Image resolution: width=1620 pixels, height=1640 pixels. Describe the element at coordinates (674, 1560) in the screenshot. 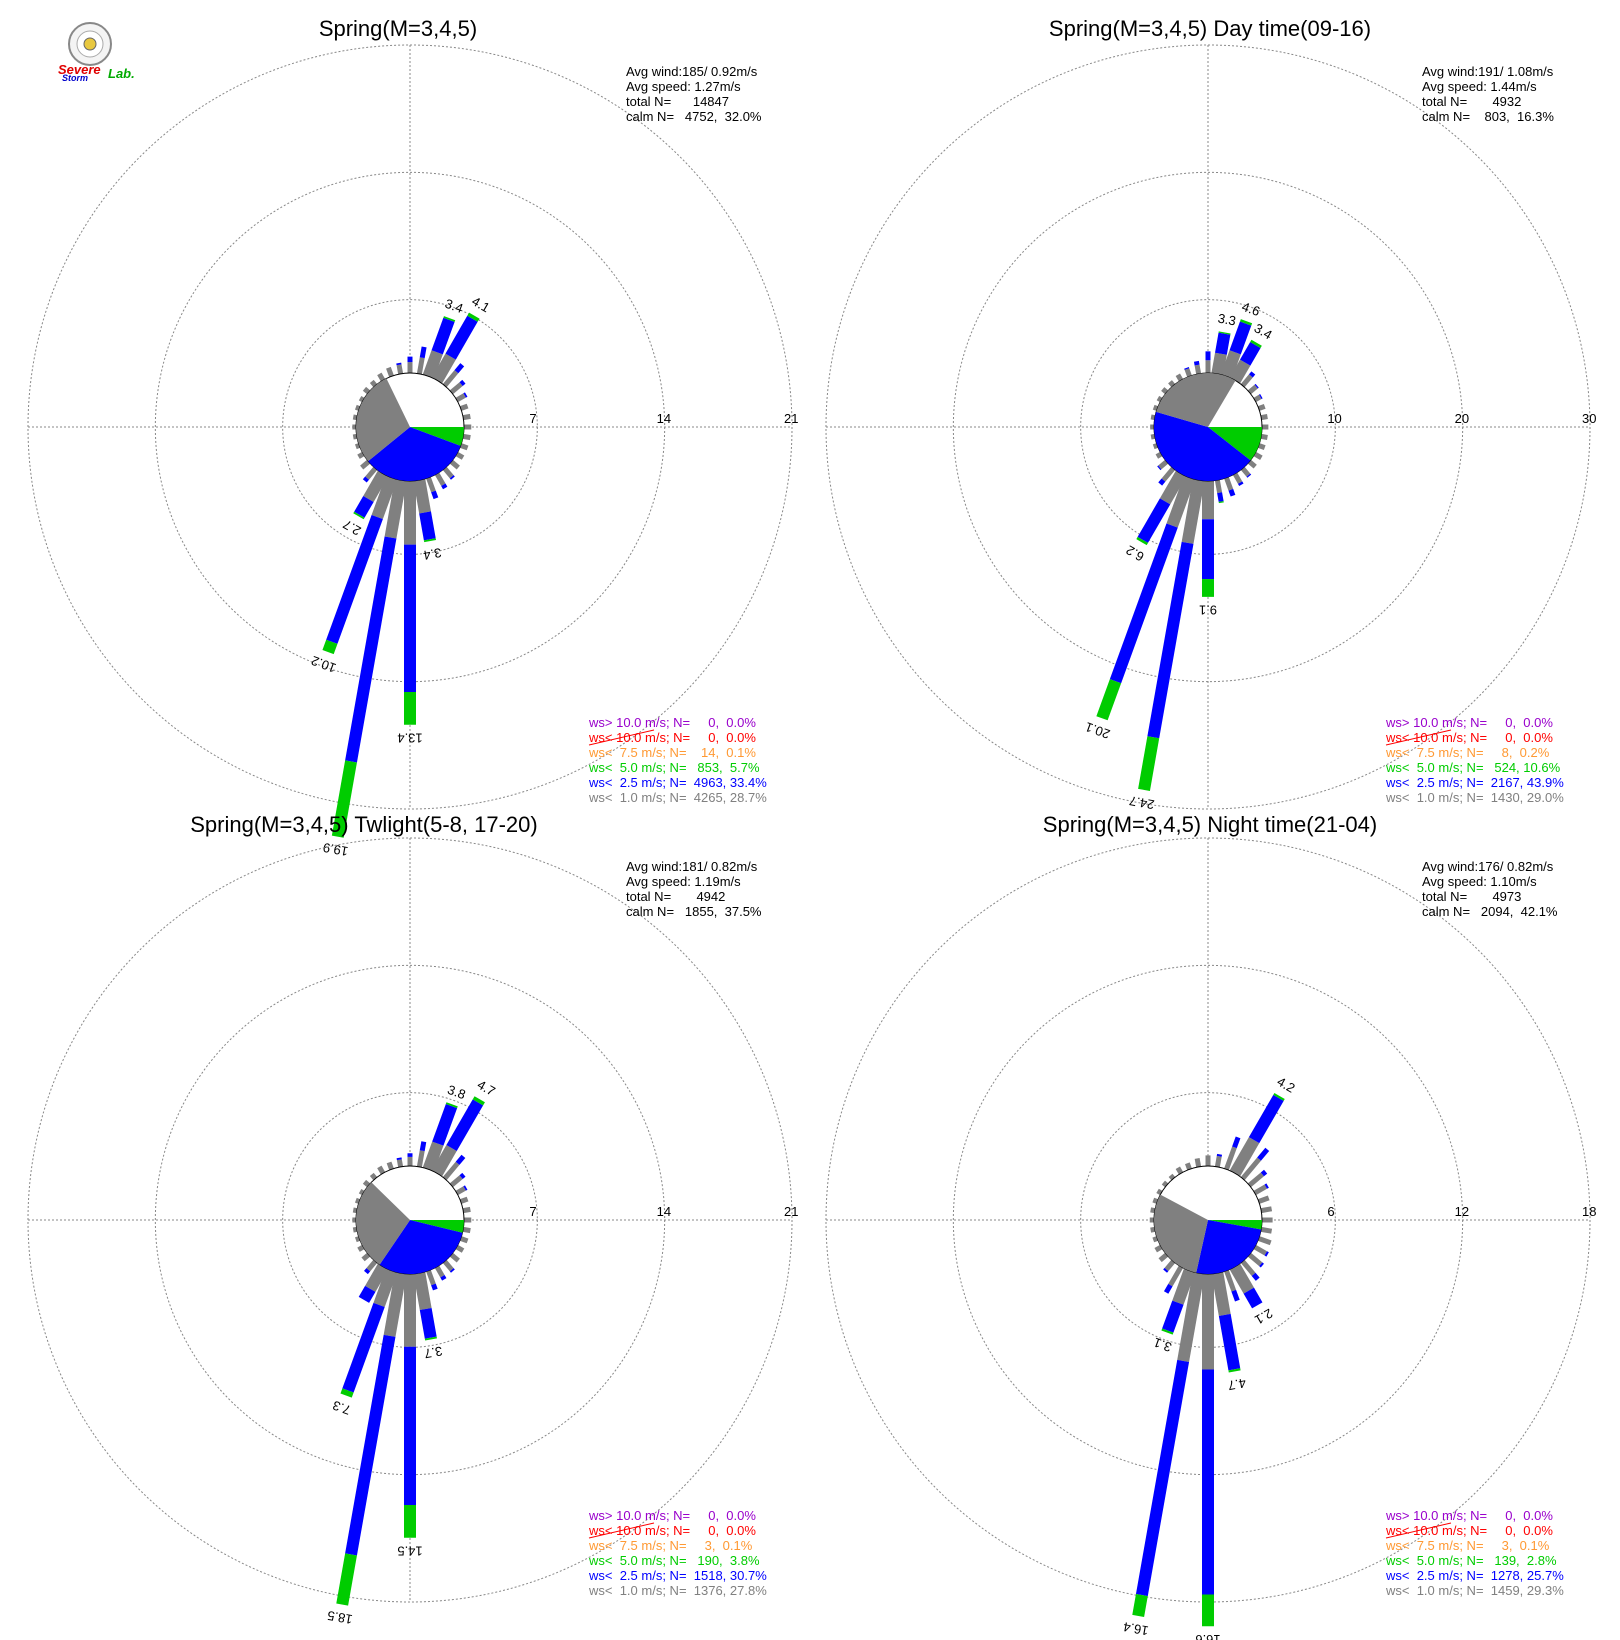

I see `legend-entry-lt5: ws< 5.0 m/s; N= 190, 3.8%` at that location.